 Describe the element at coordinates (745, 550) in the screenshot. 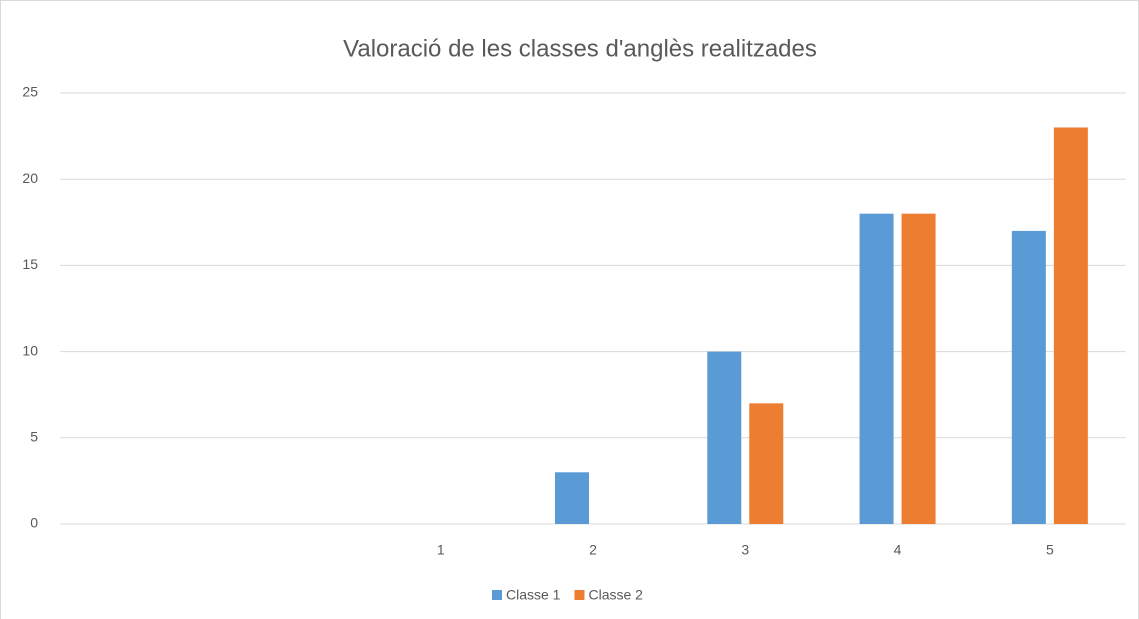

I see `x-tick-label: 3` at that location.